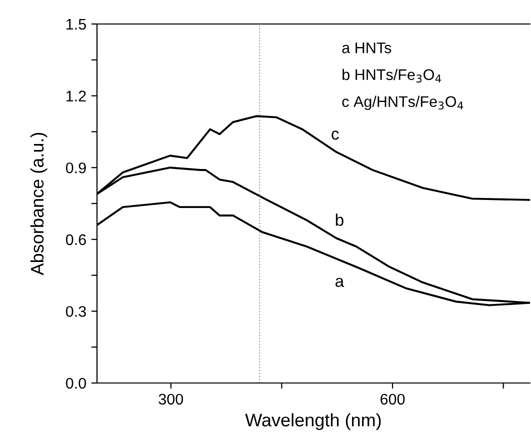 The image size is (531, 448). What do you see at coordinates (76, 24) in the screenshot?
I see `y-tick-label: 1.5` at bounding box center [76, 24].